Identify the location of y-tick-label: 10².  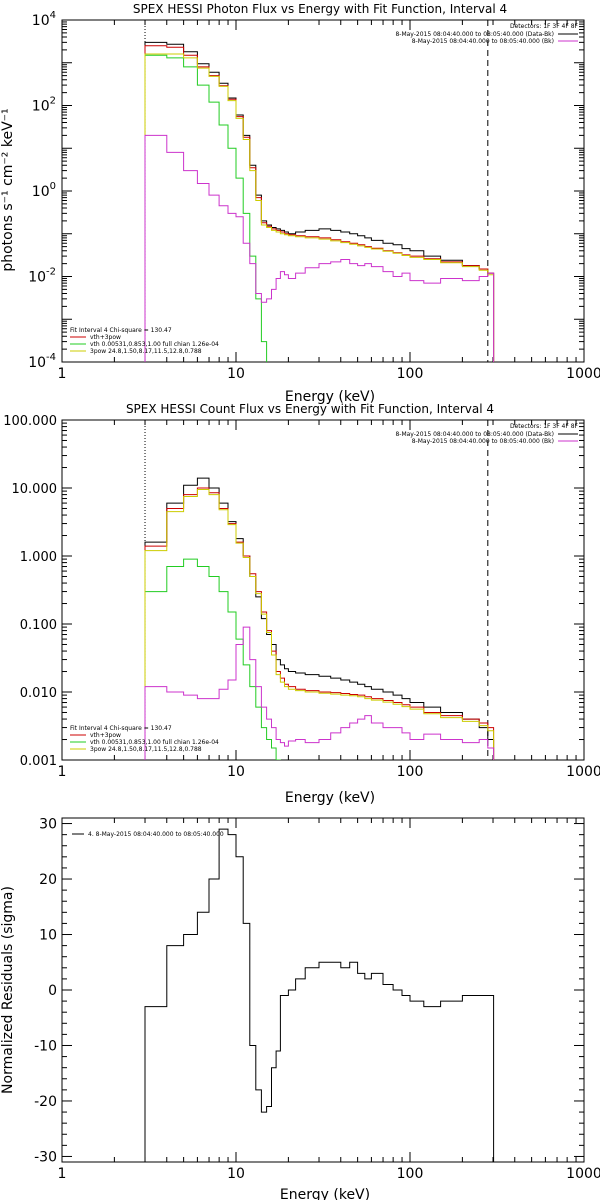
(44, 105).